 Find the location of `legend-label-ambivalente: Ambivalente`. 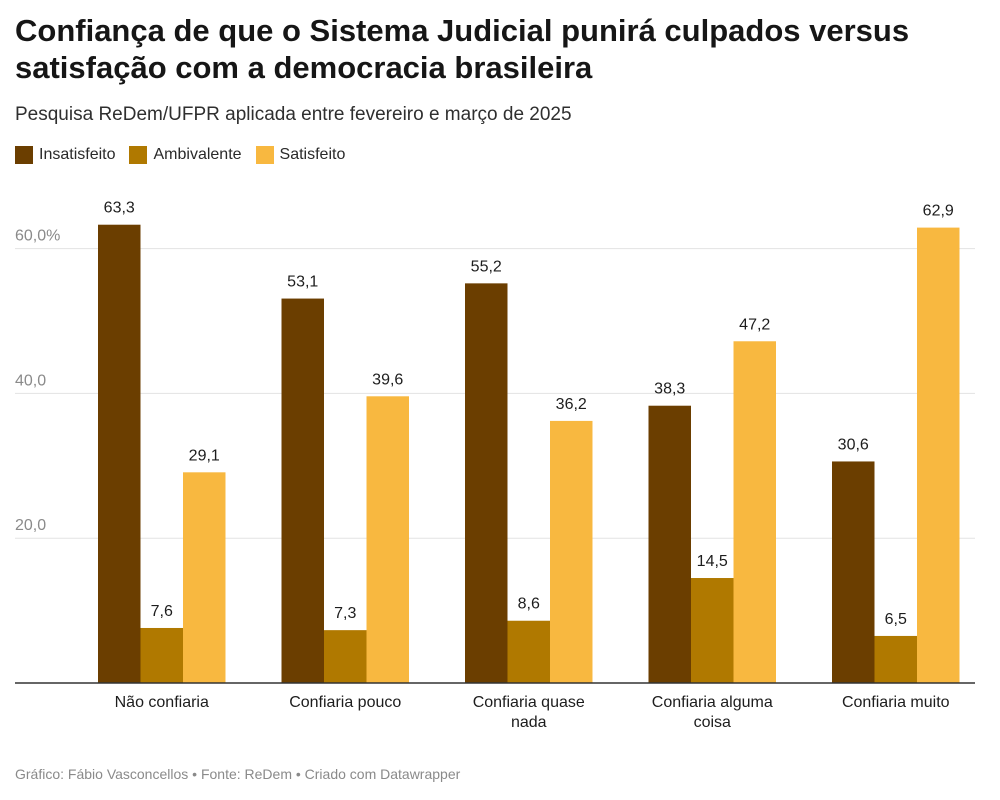

legend-label-ambivalente: Ambivalente is located at coordinates (197, 154).